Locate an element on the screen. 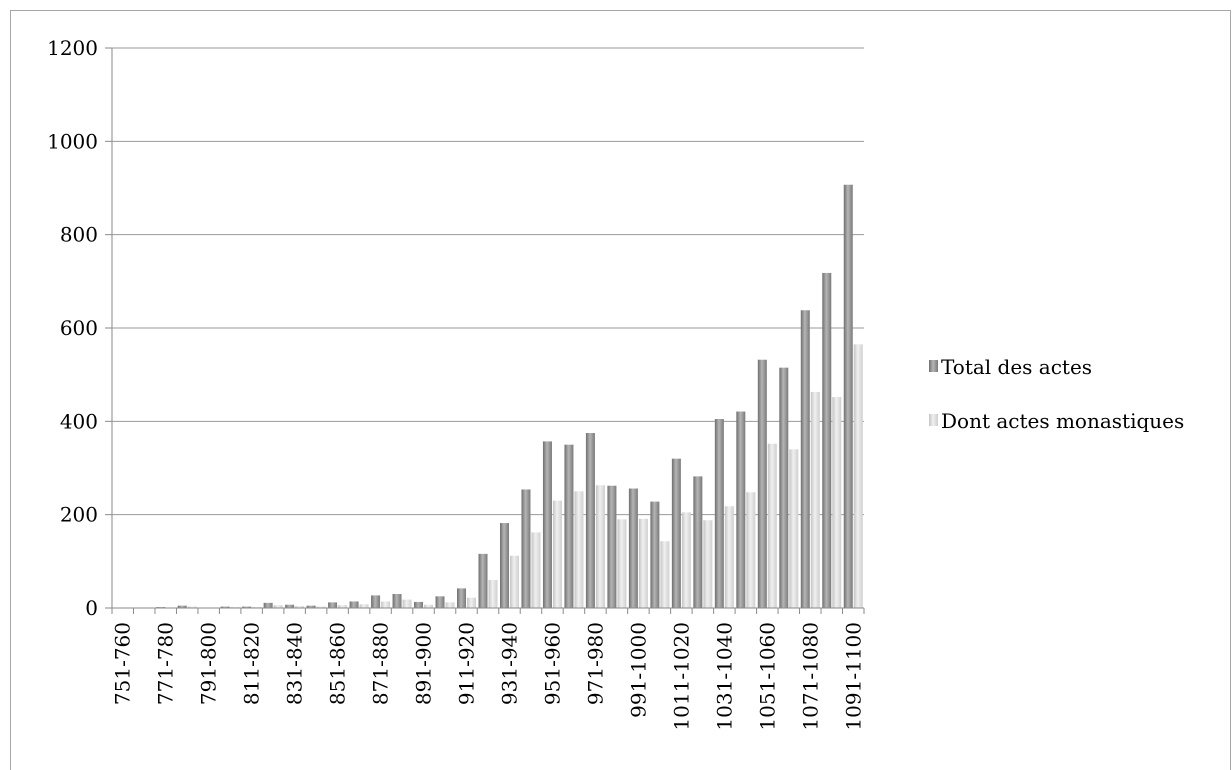 Image resolution: width=1232 pixels, height=770 pixels. x-tick-label: 791-800 is located at coordinates (209, 663).